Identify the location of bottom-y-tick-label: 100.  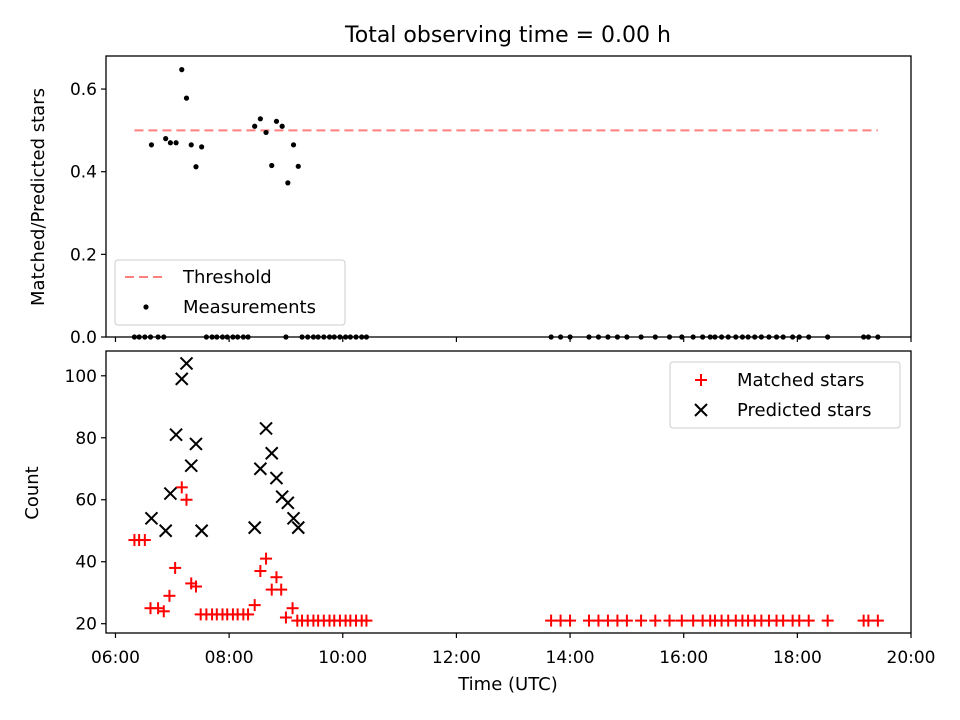
(81, 377).